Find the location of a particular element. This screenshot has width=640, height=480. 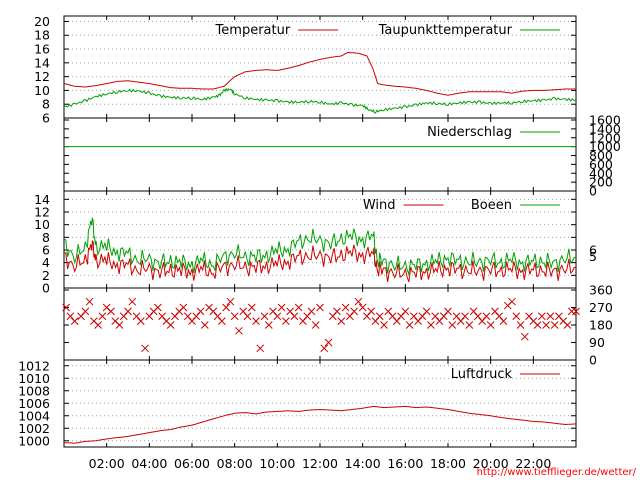

y-tick-label-right: 600 is located at coordinates (601, 164).